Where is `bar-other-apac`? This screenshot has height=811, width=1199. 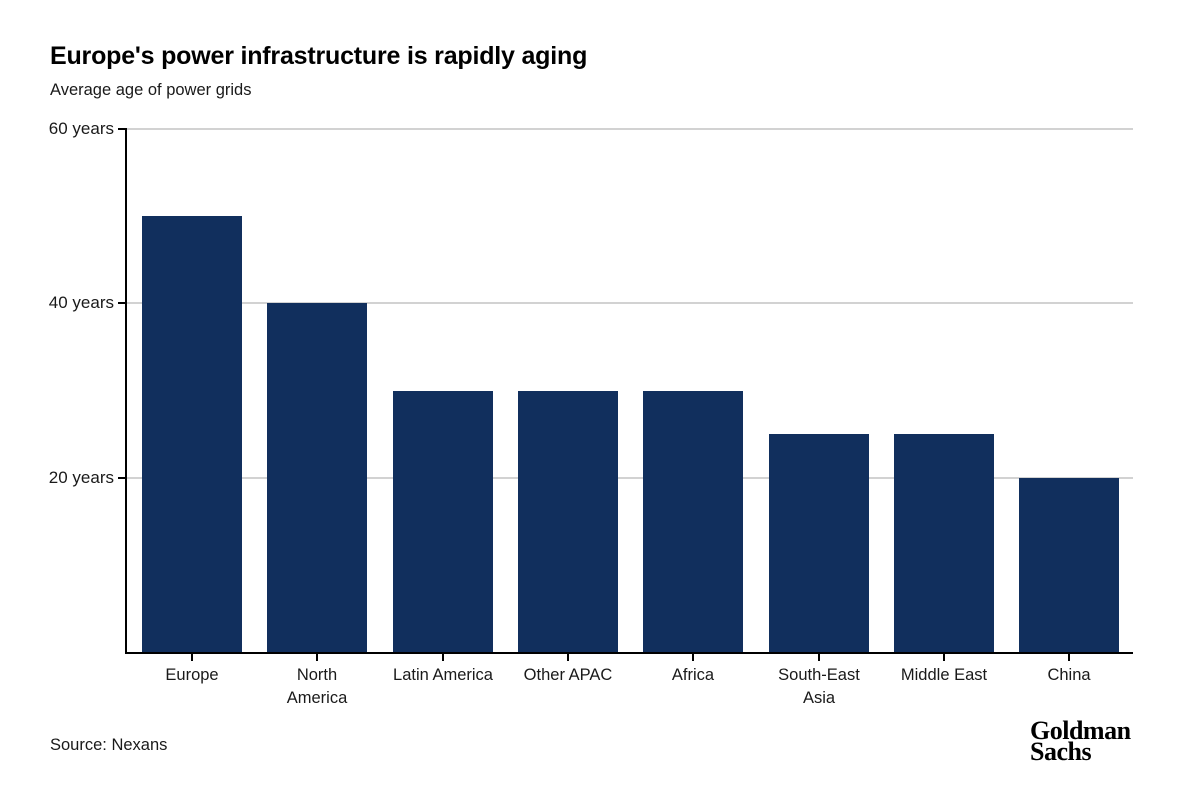 bar-other-apac is located at coordinates (568, 521).